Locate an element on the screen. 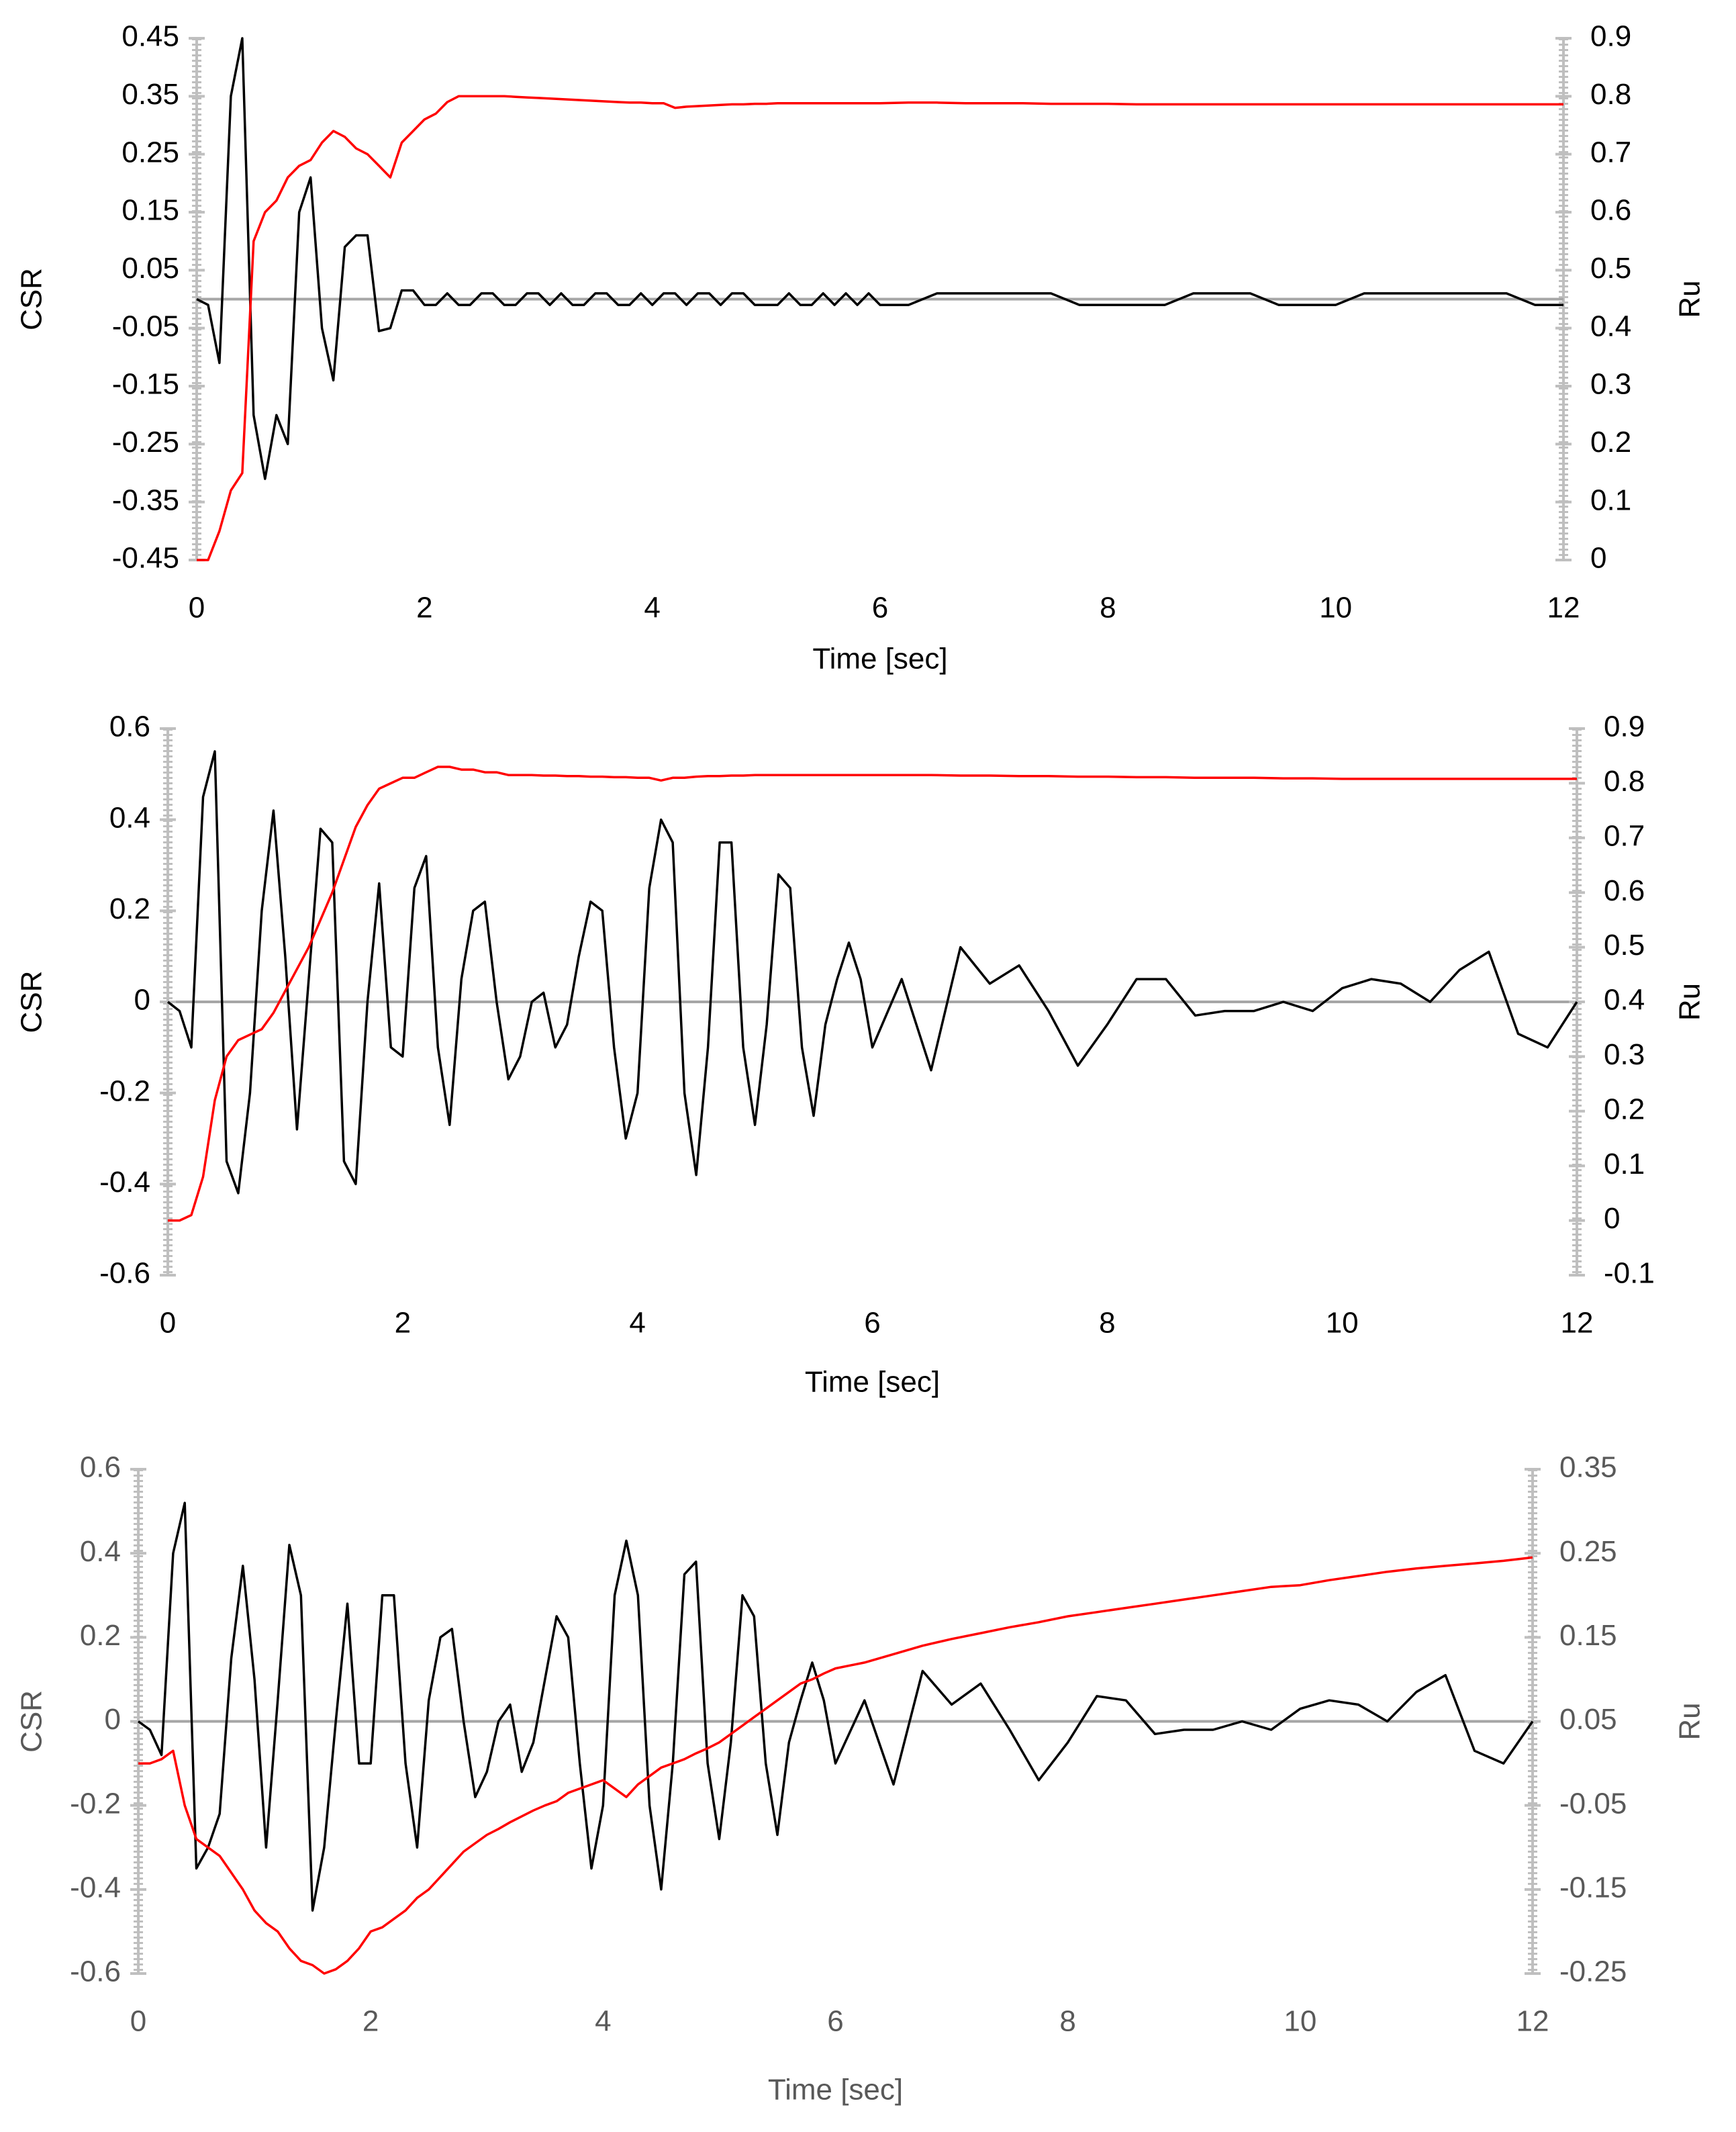 This screenshot has height=2132, width=1736. y-tick-label: 0.15 is located at coordinates (150, 210).